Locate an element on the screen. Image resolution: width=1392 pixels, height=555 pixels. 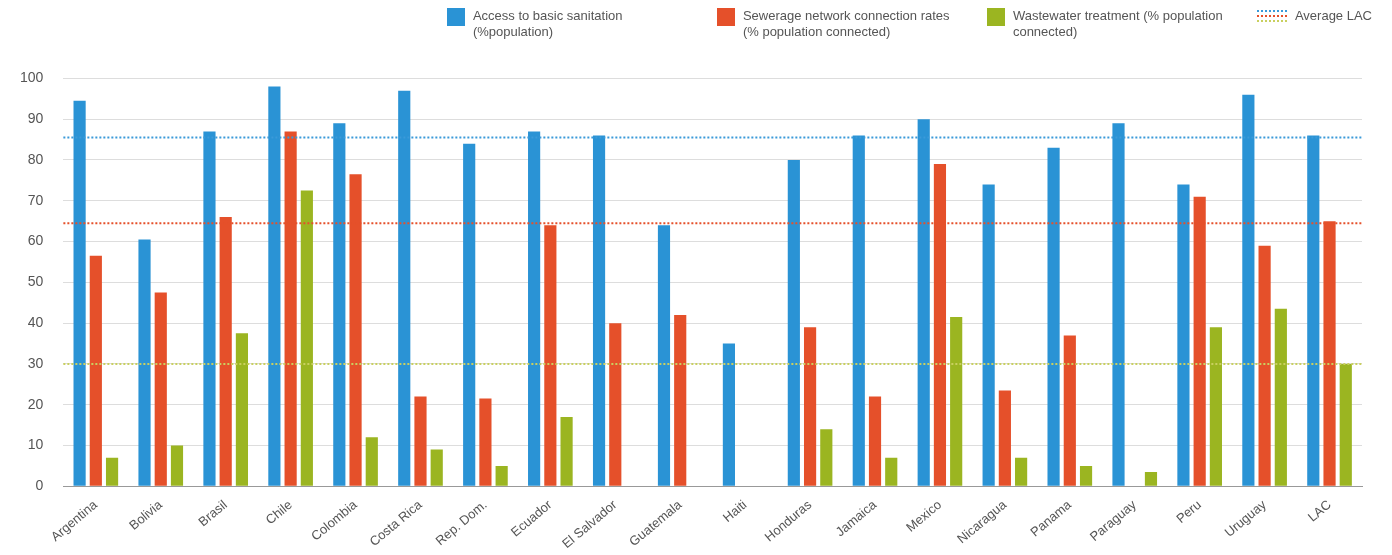
y-tick-label: 0 is located at coordinates (39, 485).